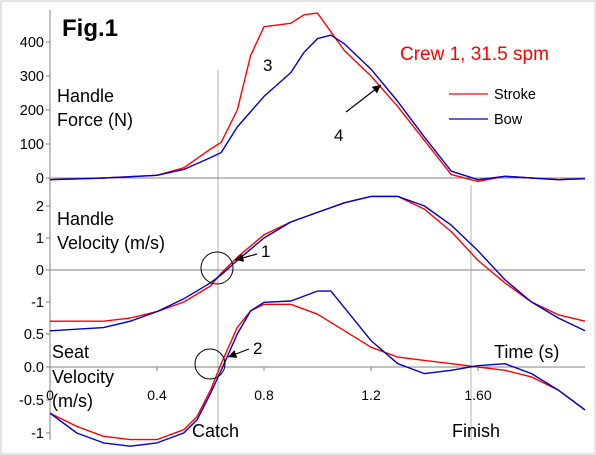  What do you see at coordinates (508, 120) in the screenshot?
I see `legend-bow-label: Bow` at bounding box center [508, 120].